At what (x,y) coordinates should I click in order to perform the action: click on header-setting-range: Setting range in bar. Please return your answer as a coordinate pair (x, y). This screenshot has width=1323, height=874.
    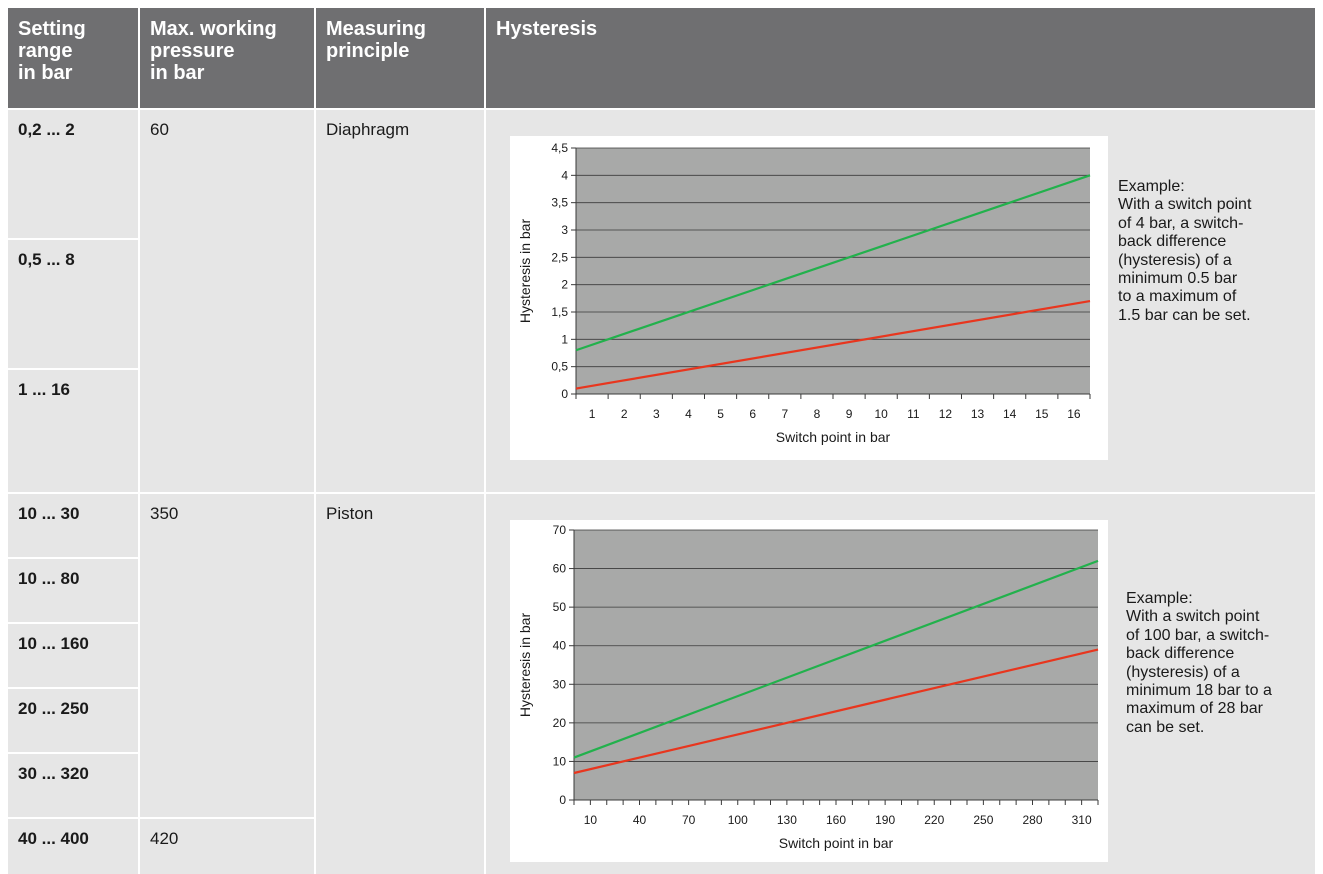
    Looking at the image, I should click on (73, 58).